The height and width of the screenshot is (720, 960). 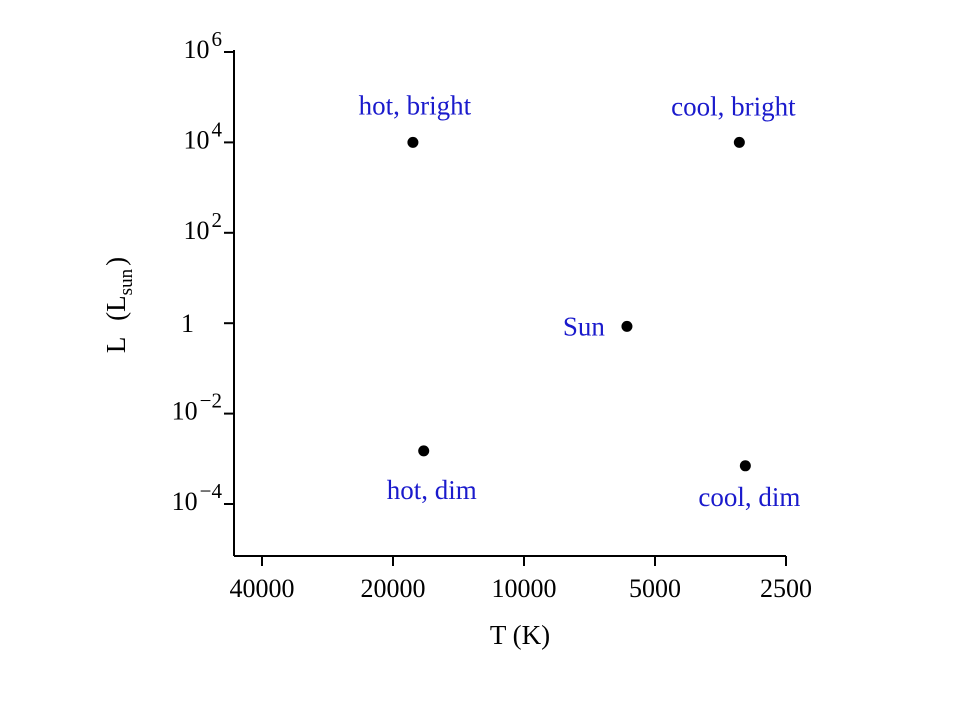 I want to click on y-ticks: 10⁶ 10⁴ 10² 1 10⁻² 10⁻⁴, so click(x=203, y=271).